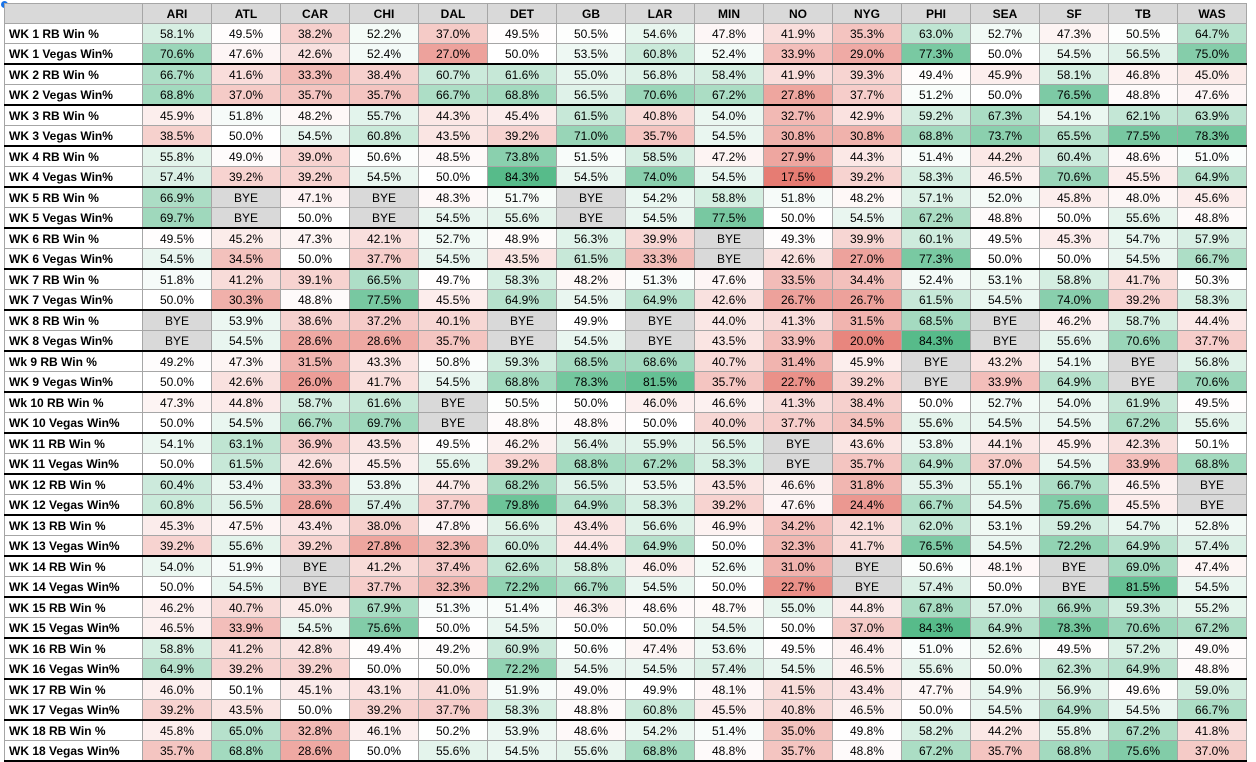  Describe the element at coordinates (591, 13) in the screenshot. I see `team-header-gb: GB` at that location.